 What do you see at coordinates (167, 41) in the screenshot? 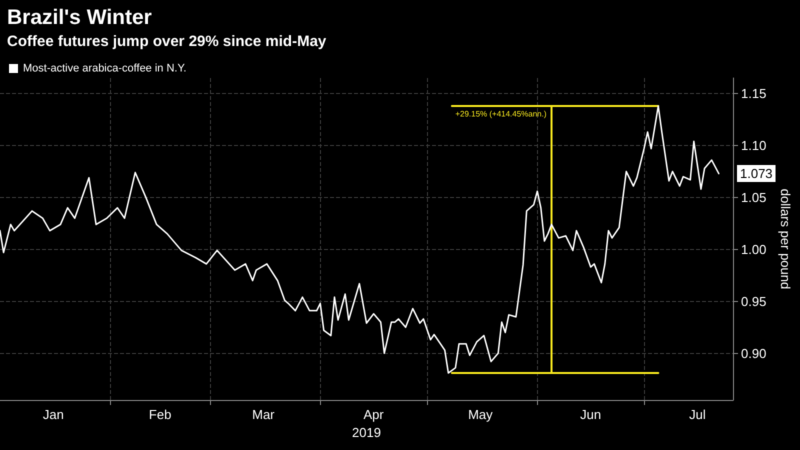
I see `chart-subtitle: Coffee futures jump over 29% since mid-May` at bounding box center [167, 41].